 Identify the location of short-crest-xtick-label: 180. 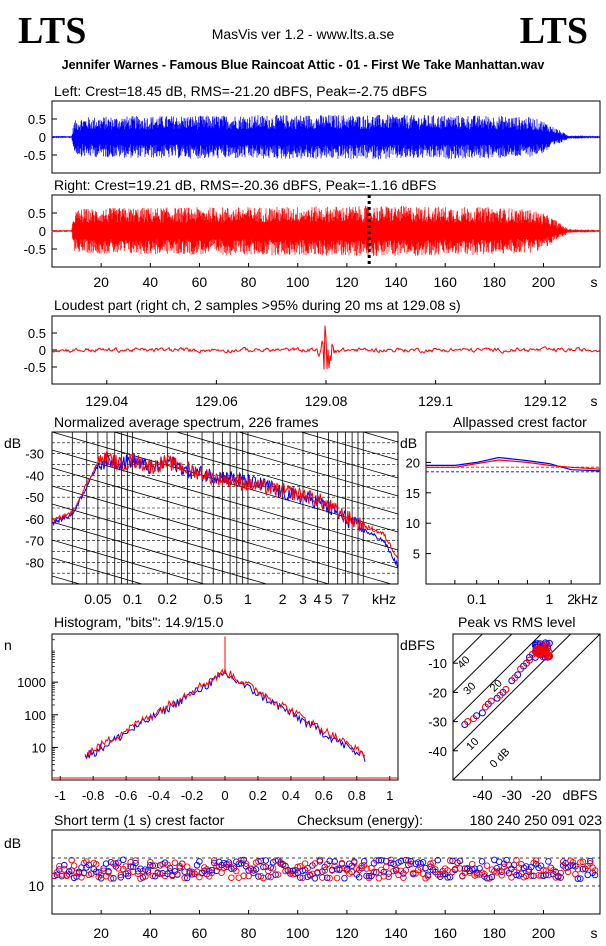
(495, 933).